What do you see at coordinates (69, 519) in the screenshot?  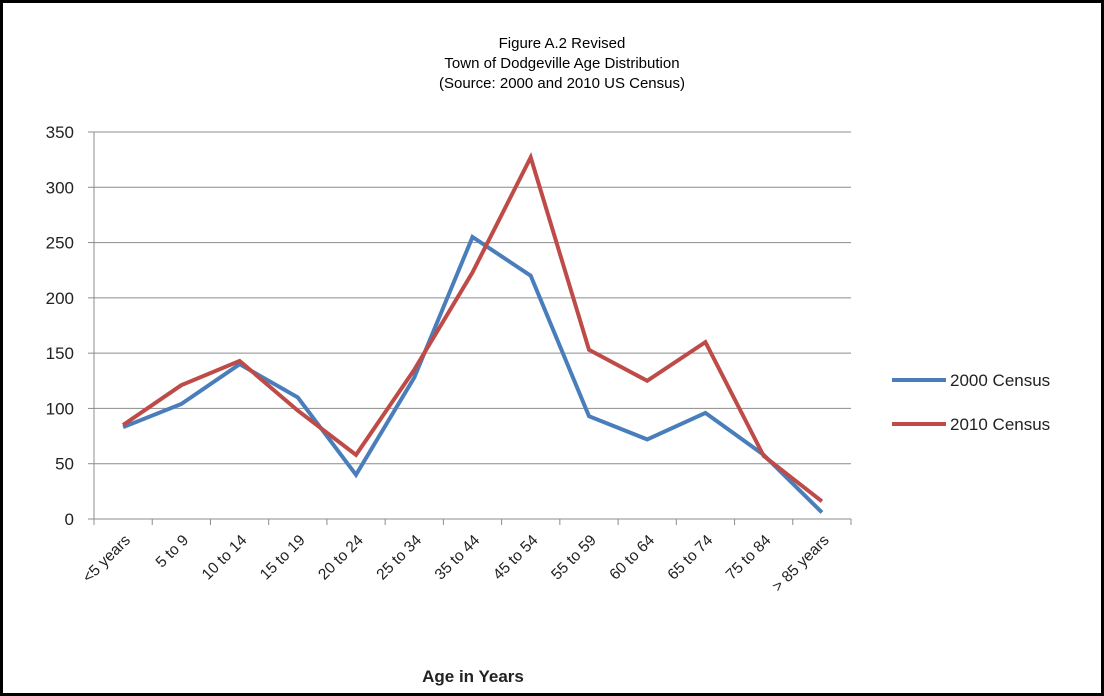 I see `y-tick-label: 0` at bounding box center [69, 519].